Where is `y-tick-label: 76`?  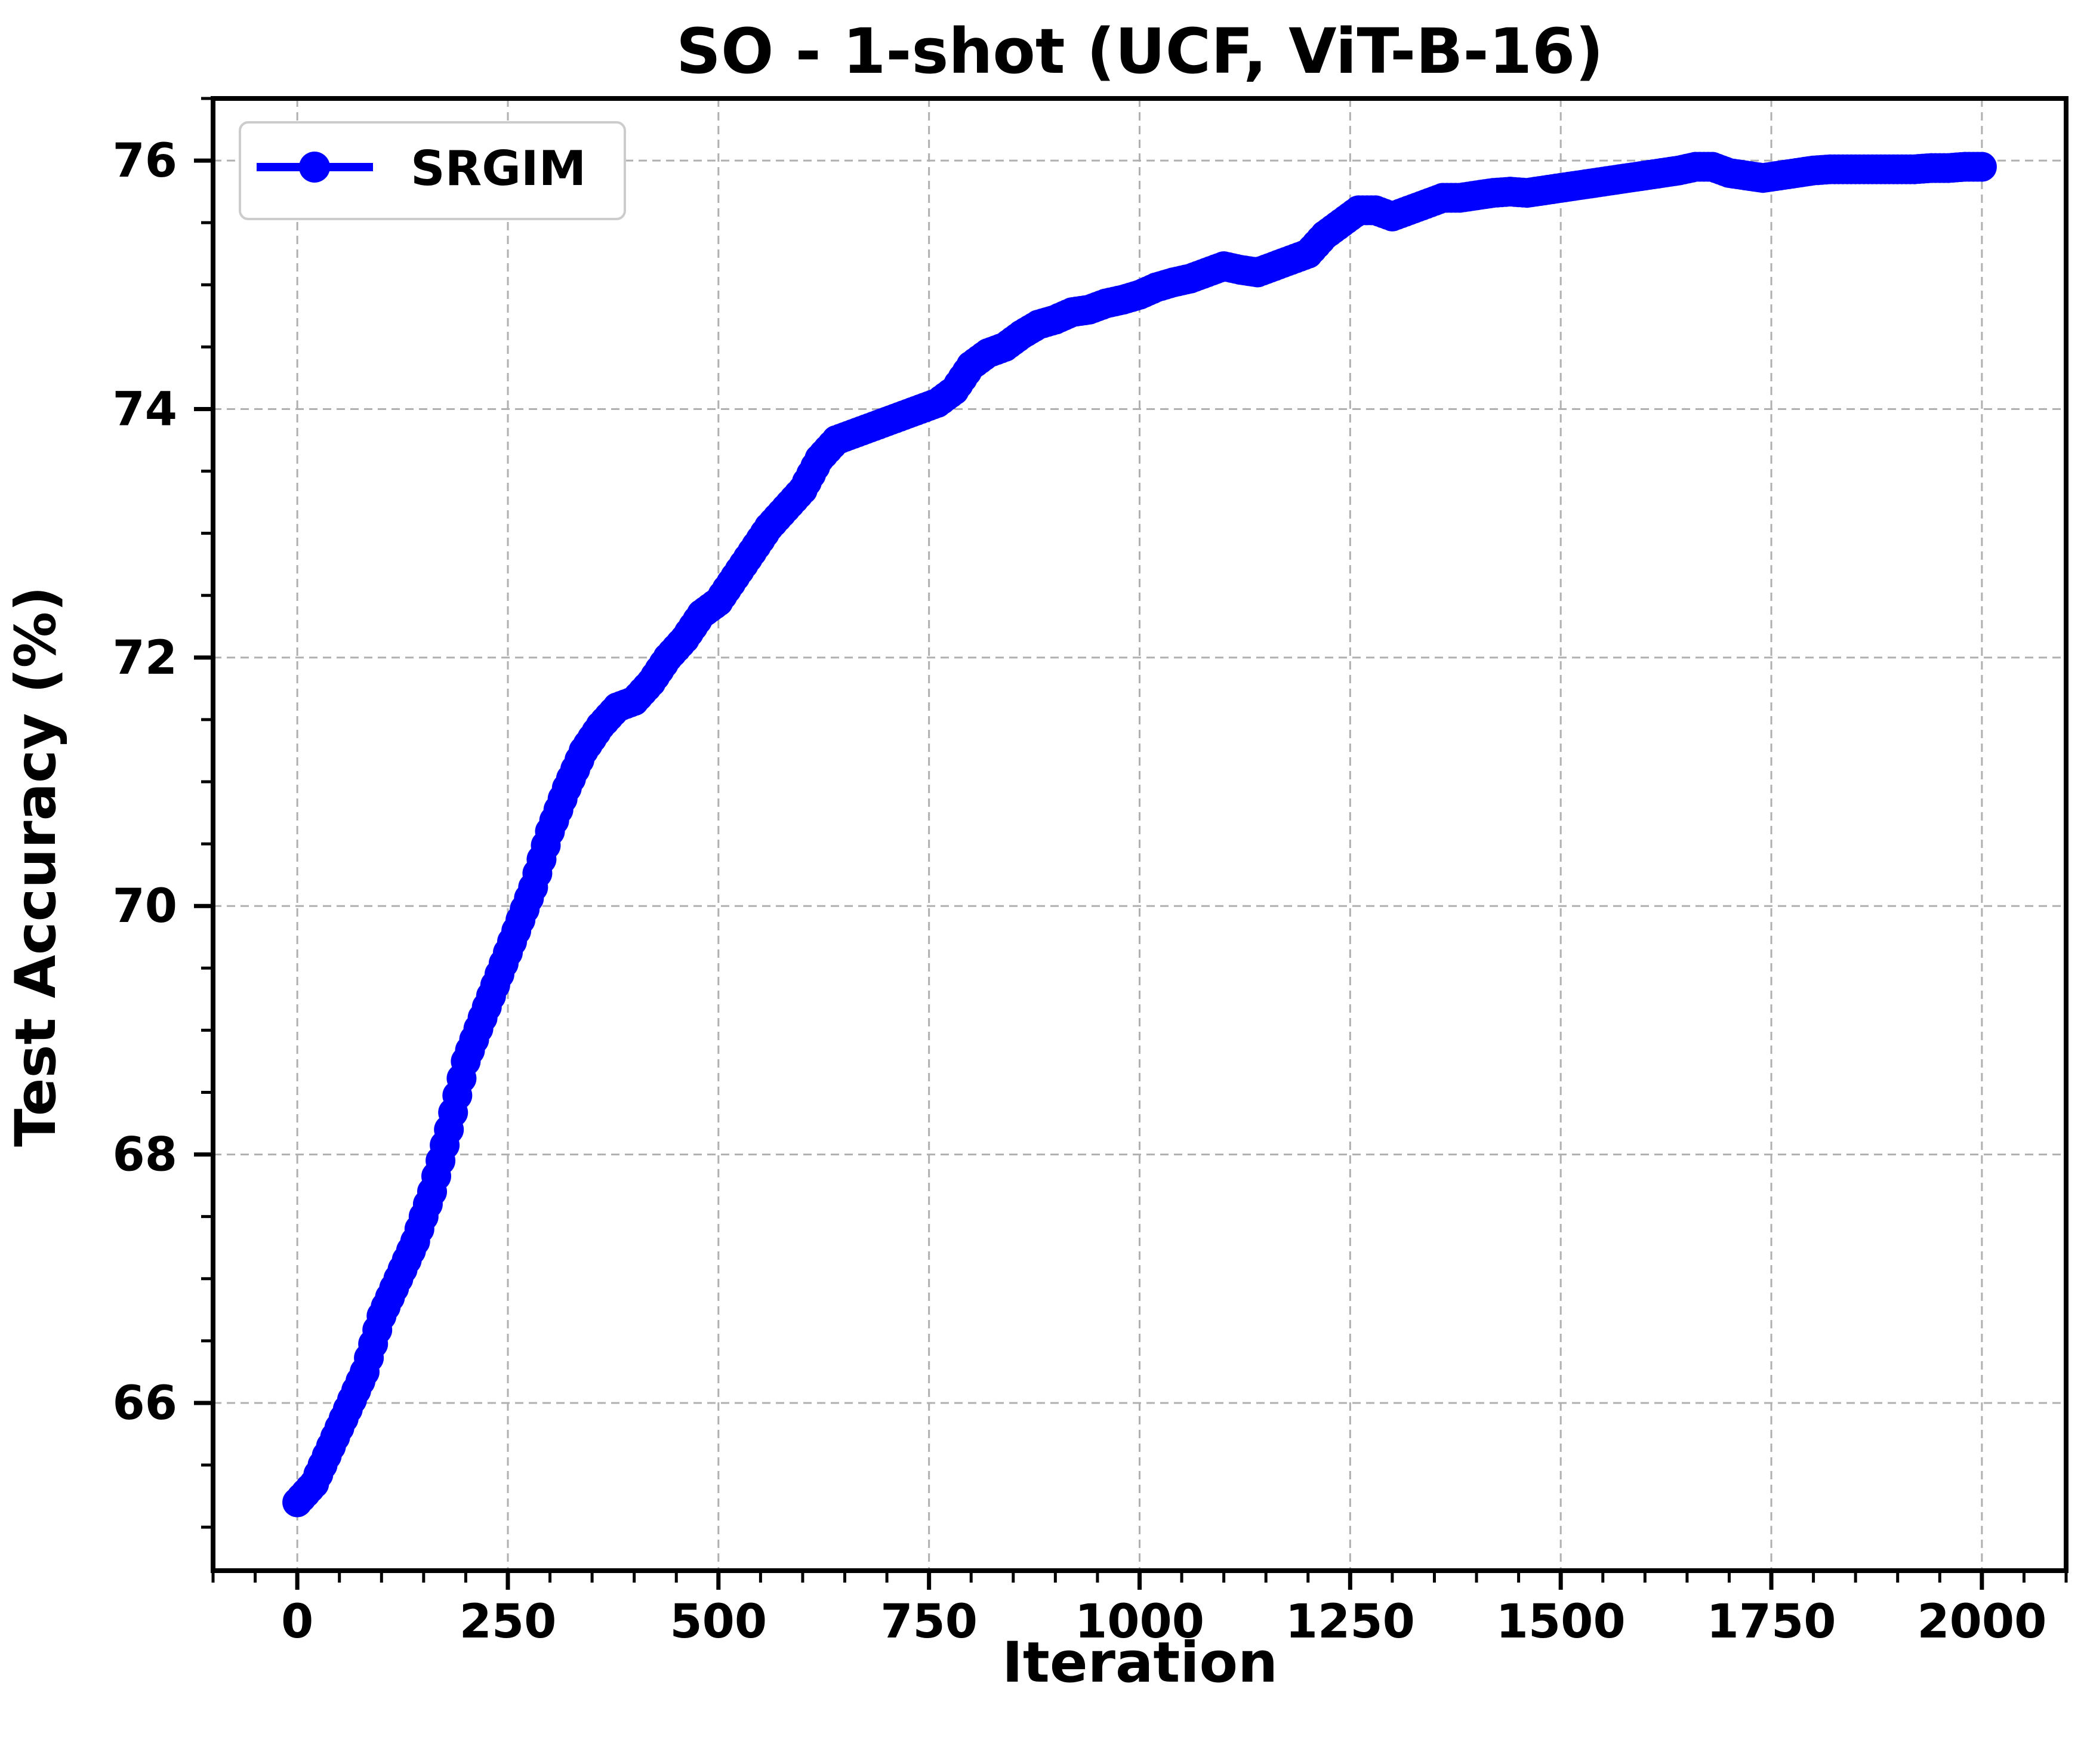 y-tick-label: 76 is located at coordinates (144, 161).